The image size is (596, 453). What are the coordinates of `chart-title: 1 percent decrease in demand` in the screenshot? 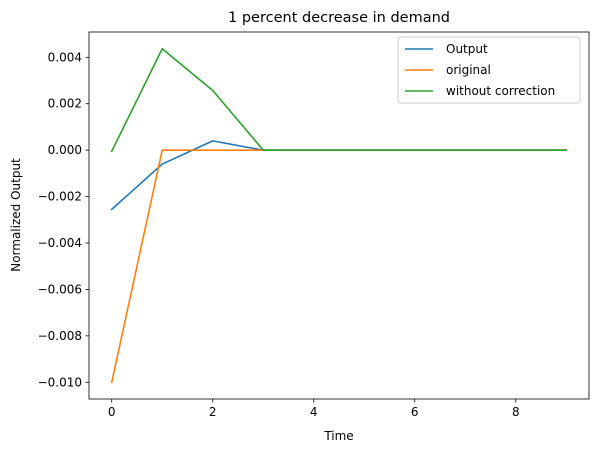 It's located at (339, 18).